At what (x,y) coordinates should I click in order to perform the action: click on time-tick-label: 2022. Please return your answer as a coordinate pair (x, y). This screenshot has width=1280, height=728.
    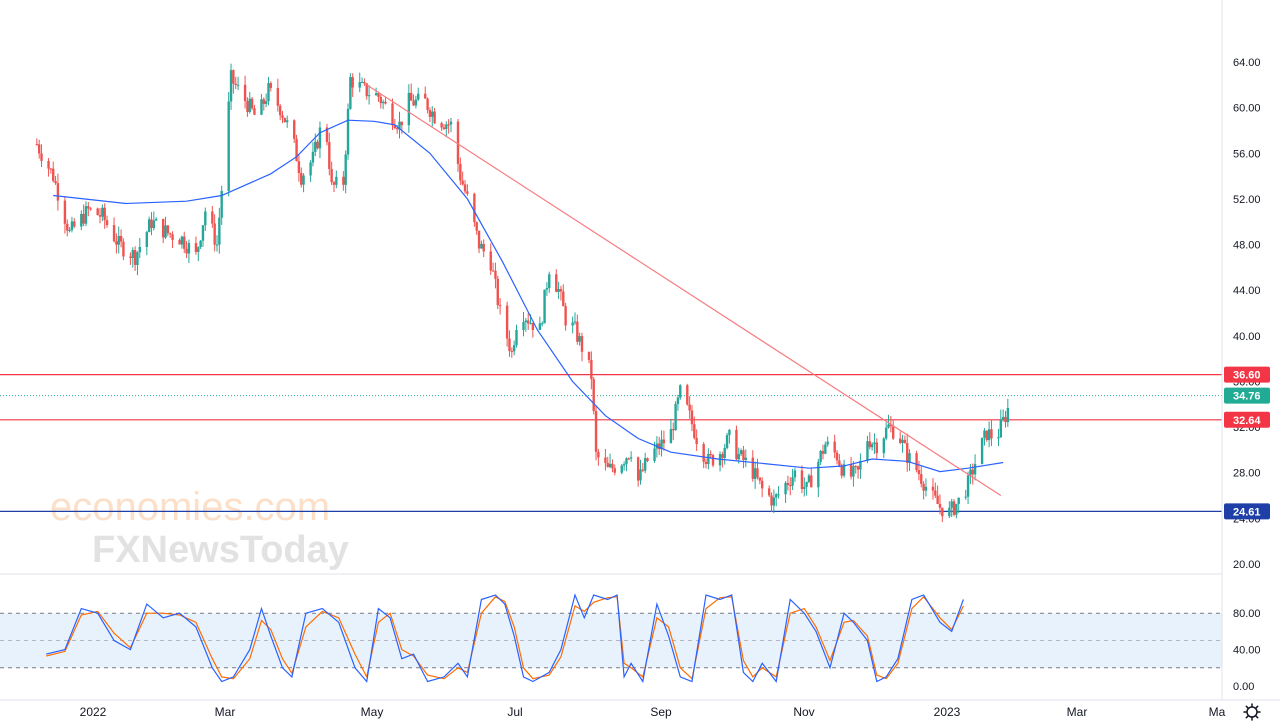
    Looking at the image, I should click on (93, 712).